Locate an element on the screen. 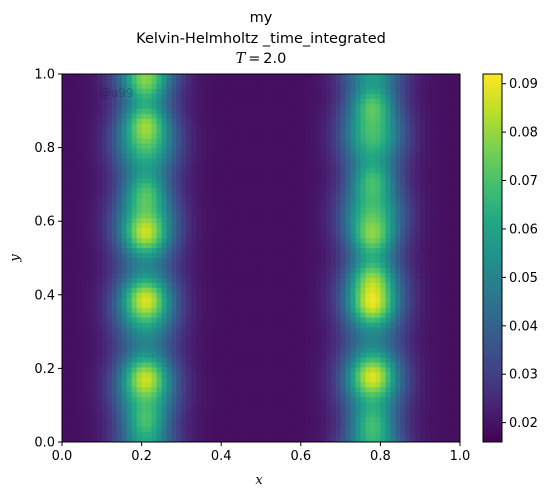 The width and height of the screenshot is (553, 497). chart-title-line-1: my is located at coordinates (261, 18).